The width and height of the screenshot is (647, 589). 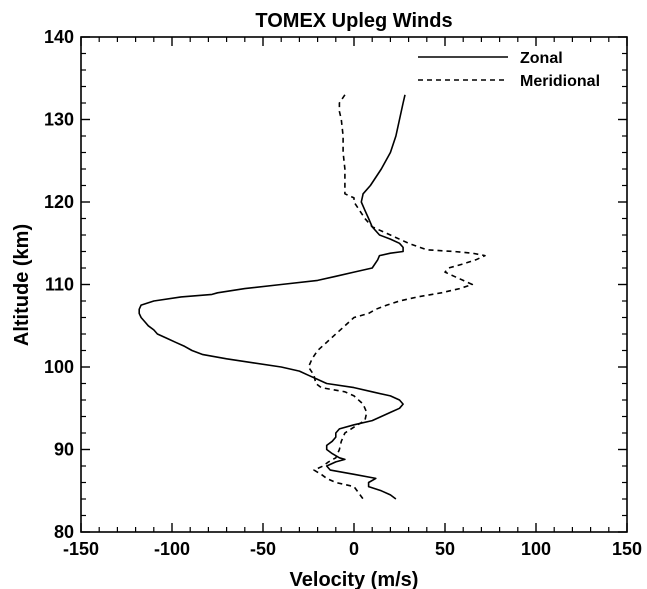 I want to click on y-tick-label: 100, so click(x=59, y=367).